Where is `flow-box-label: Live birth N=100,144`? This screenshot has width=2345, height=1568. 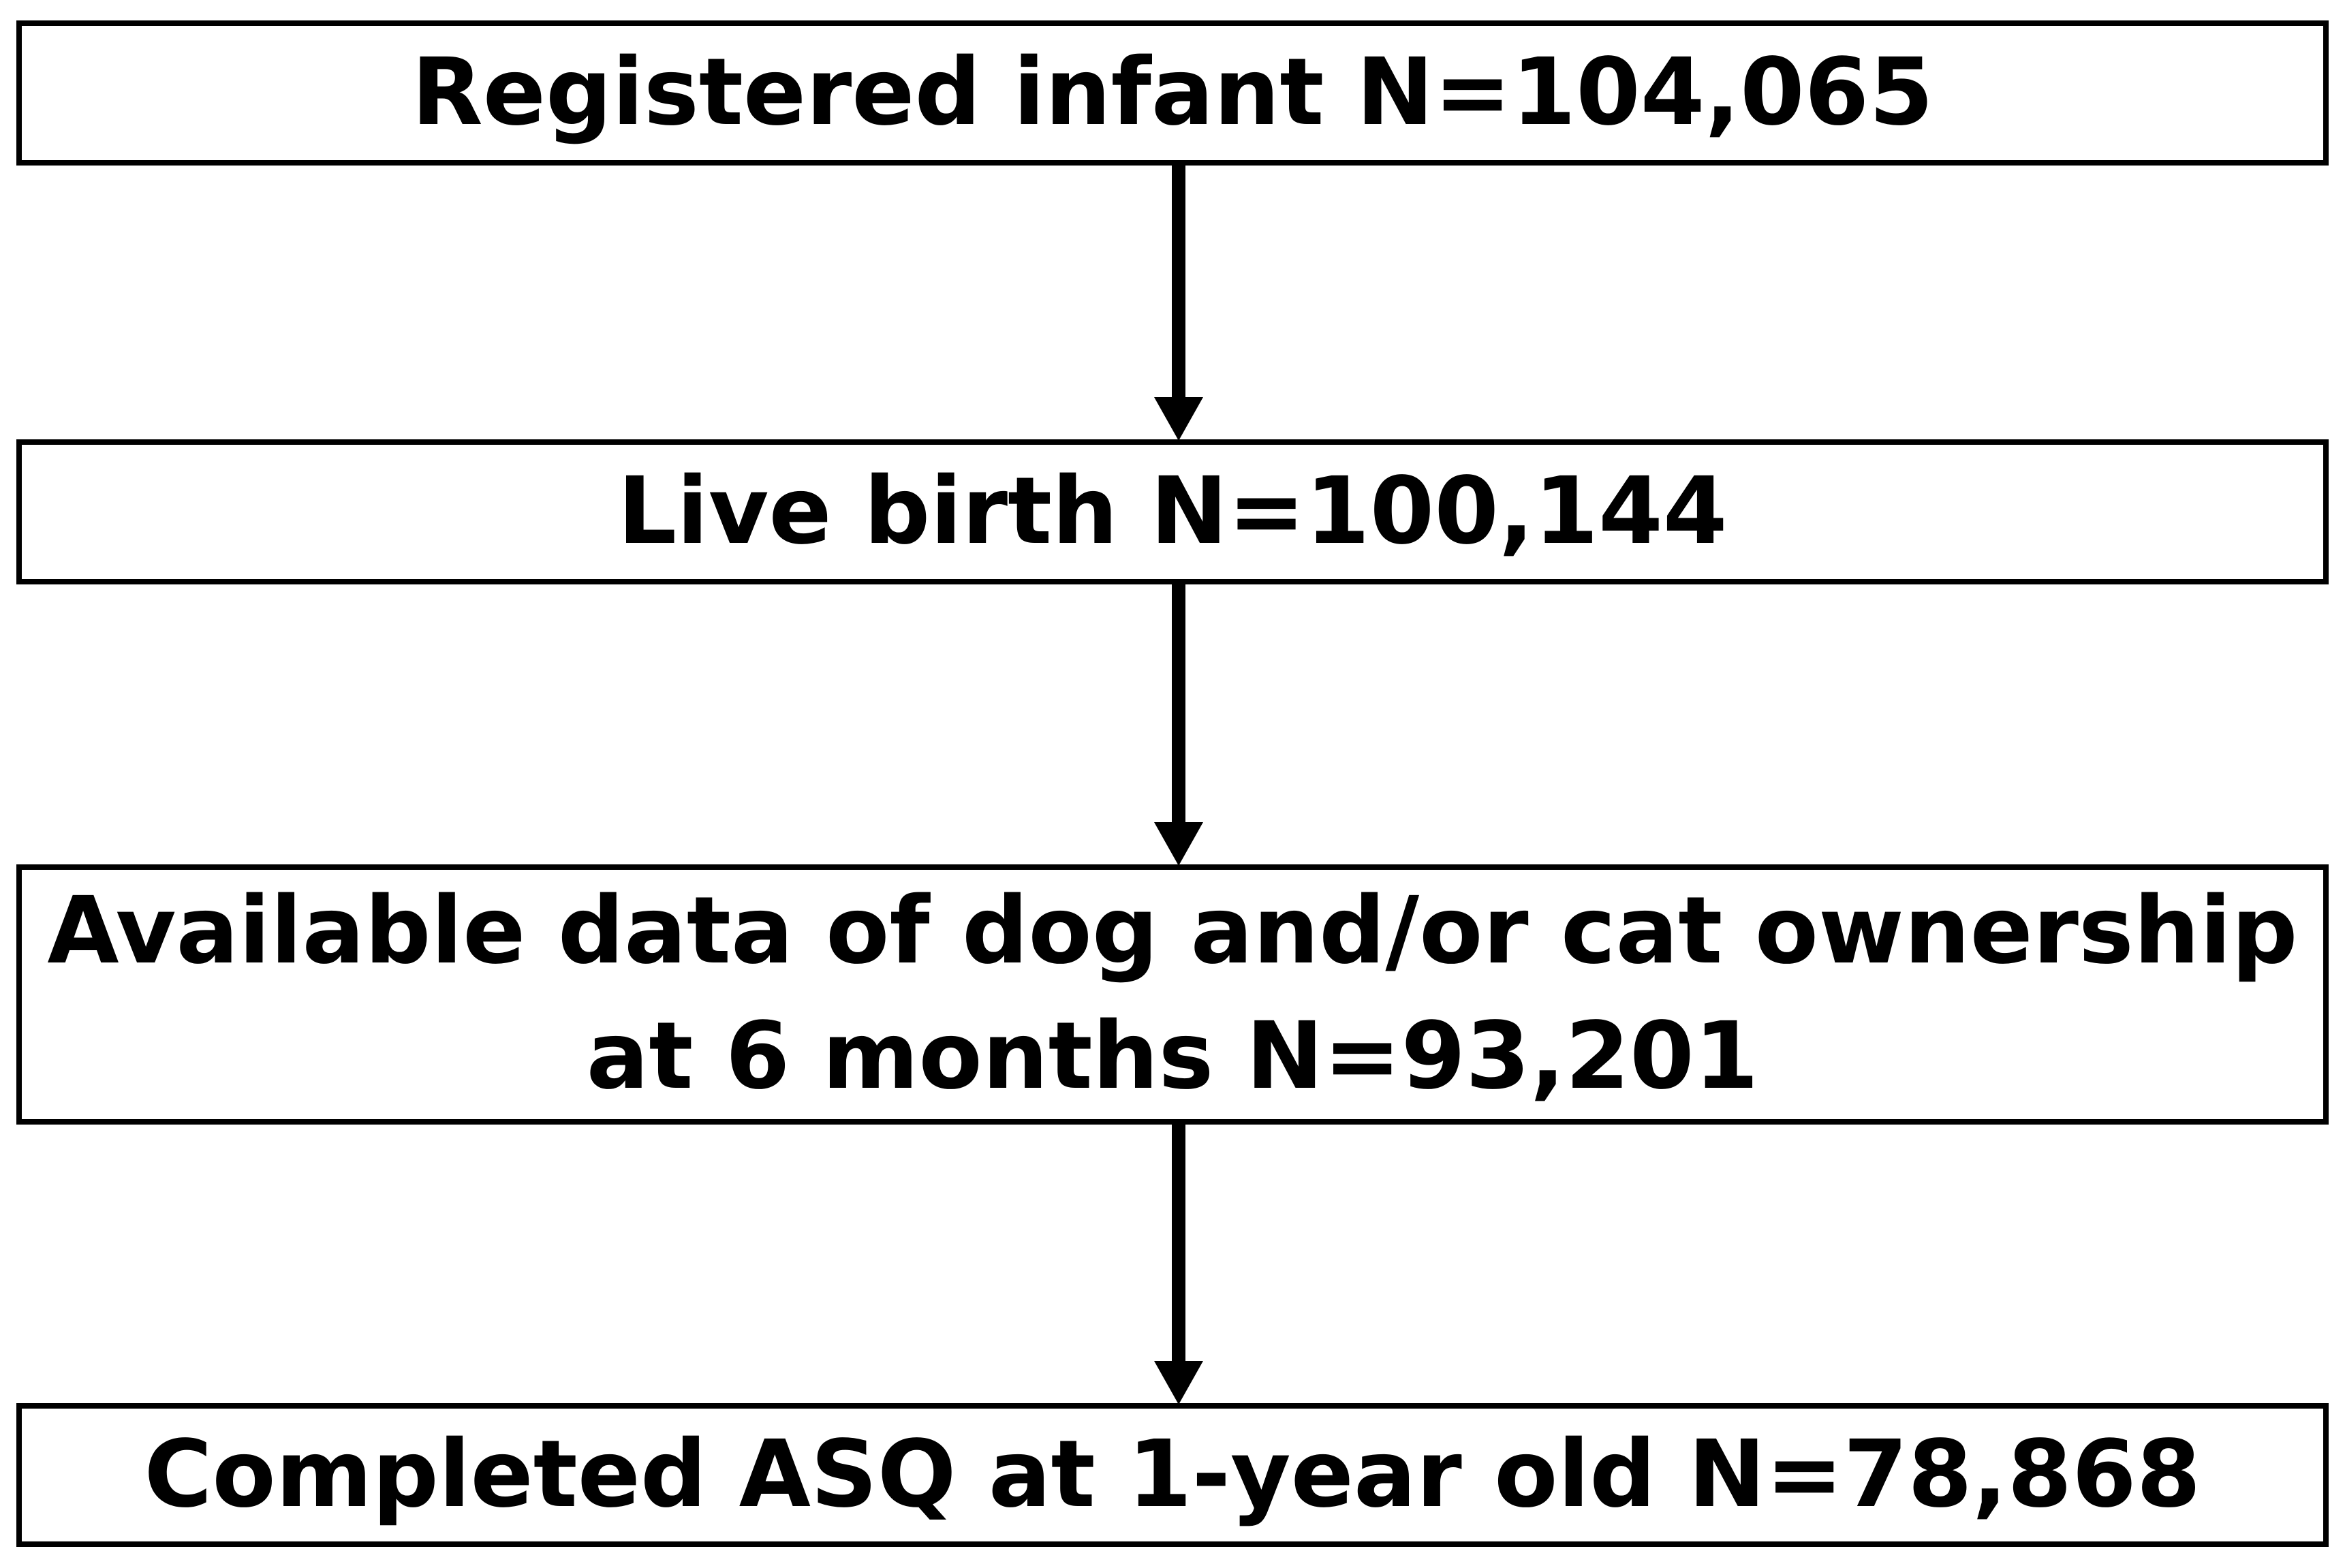 flow-box-label: Live birth N=100,144 is located at coordinates (1172, 511).